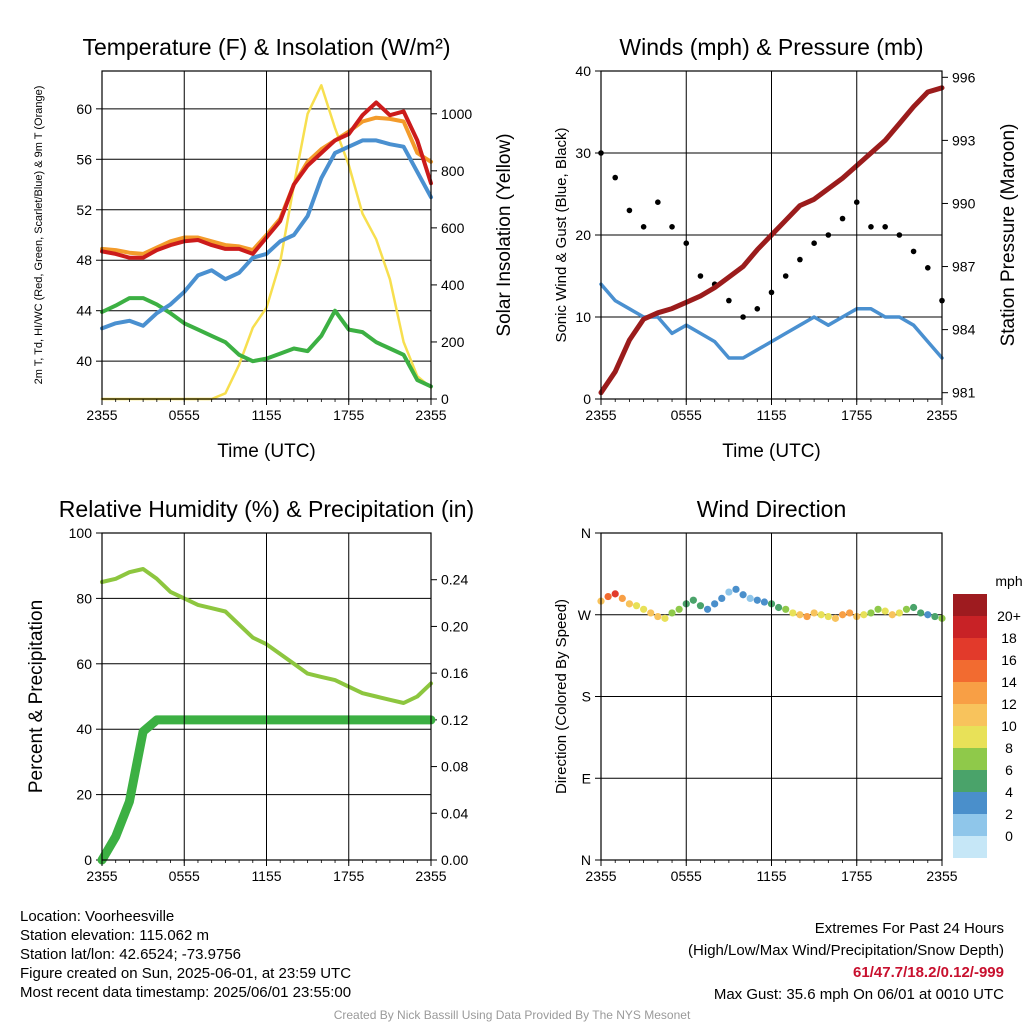 This screenshot has width=1024, height=1024. What do you see at coordinates (586, 533) in the screenshot?
I see `y-tick-label: N` at bounding box center [586, 533].